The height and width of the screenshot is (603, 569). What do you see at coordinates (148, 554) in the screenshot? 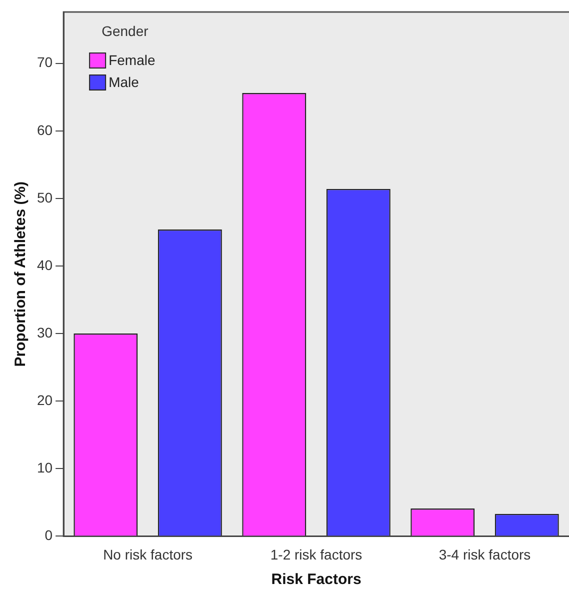
I see `x-tick-label: No risk factors` at bounding box center [148, 554].